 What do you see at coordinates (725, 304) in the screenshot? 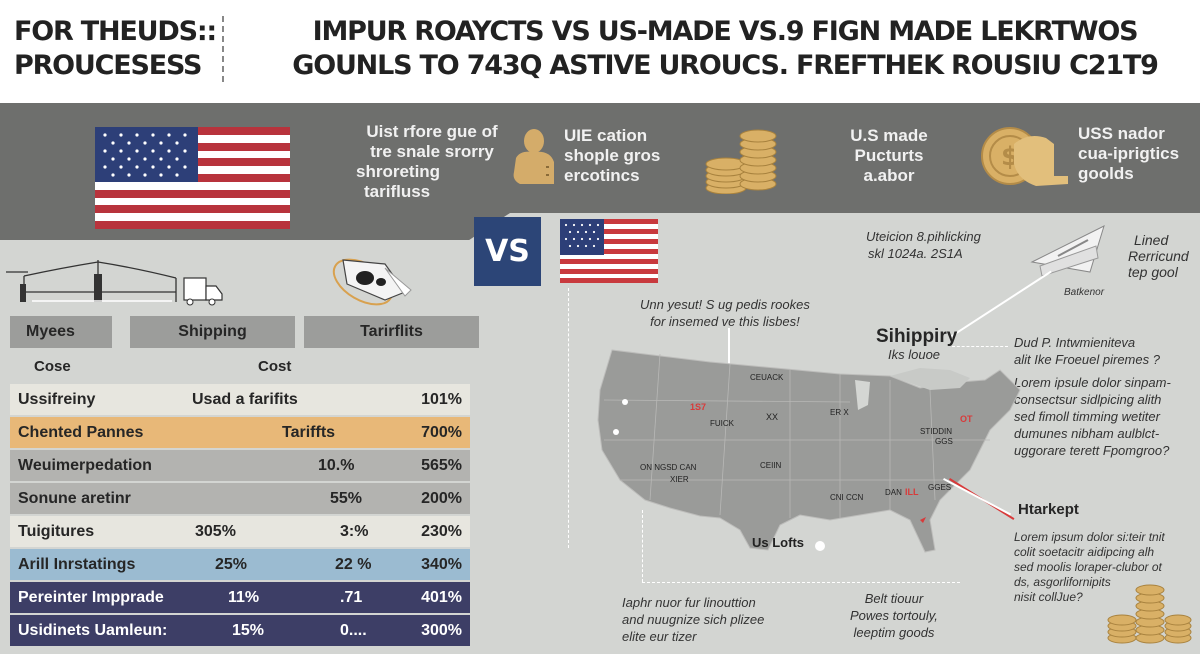
I see `note-line: Unn yesut! S ug pedis rookes` at bounding box center [725, 304].